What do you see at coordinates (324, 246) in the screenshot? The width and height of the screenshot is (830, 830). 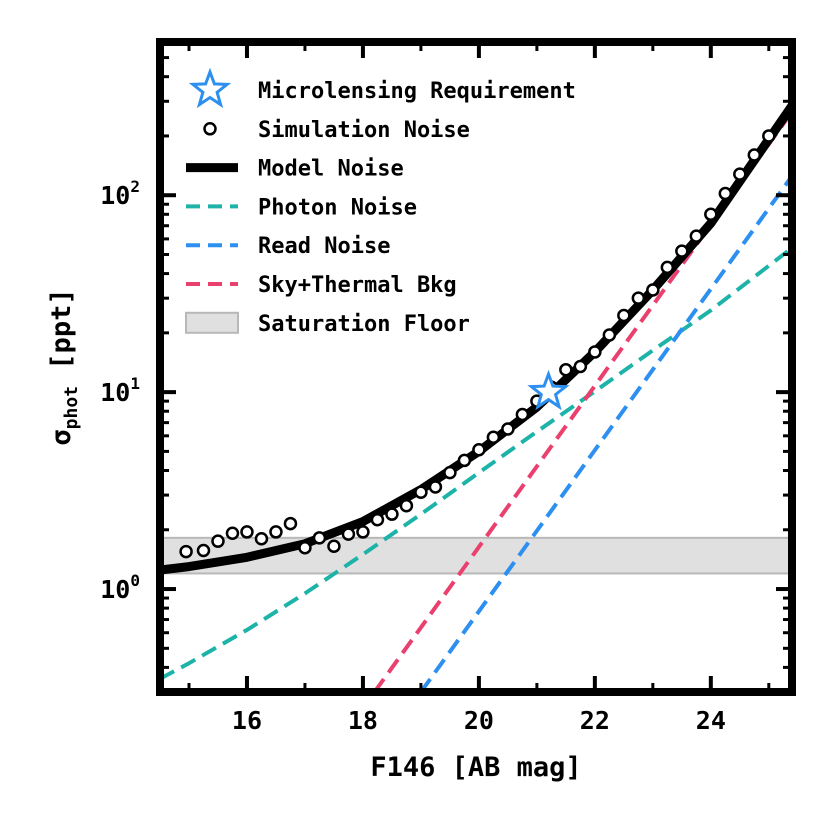 I see `legend-label: Read Noise` at bounding box center [324, 246].